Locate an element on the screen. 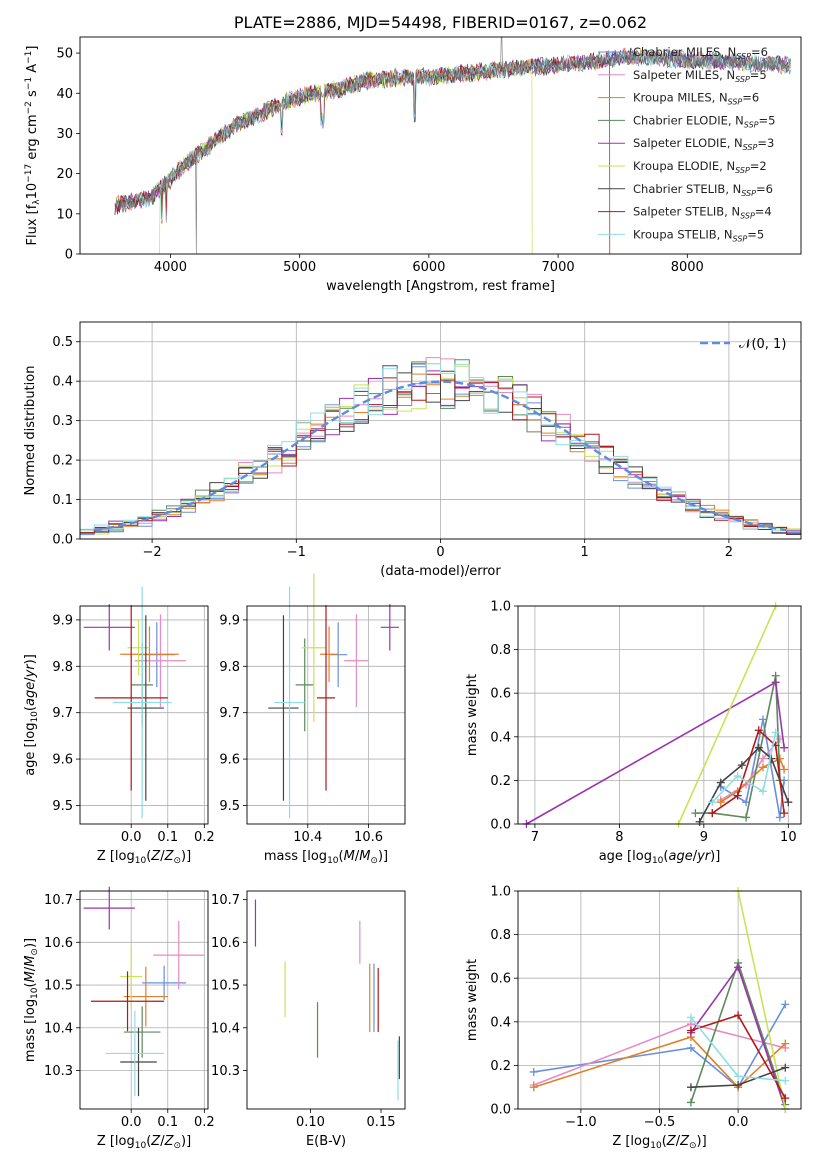 This screenshot has width=819, height=1170. weight-series is located at coordinates (659, 1062).